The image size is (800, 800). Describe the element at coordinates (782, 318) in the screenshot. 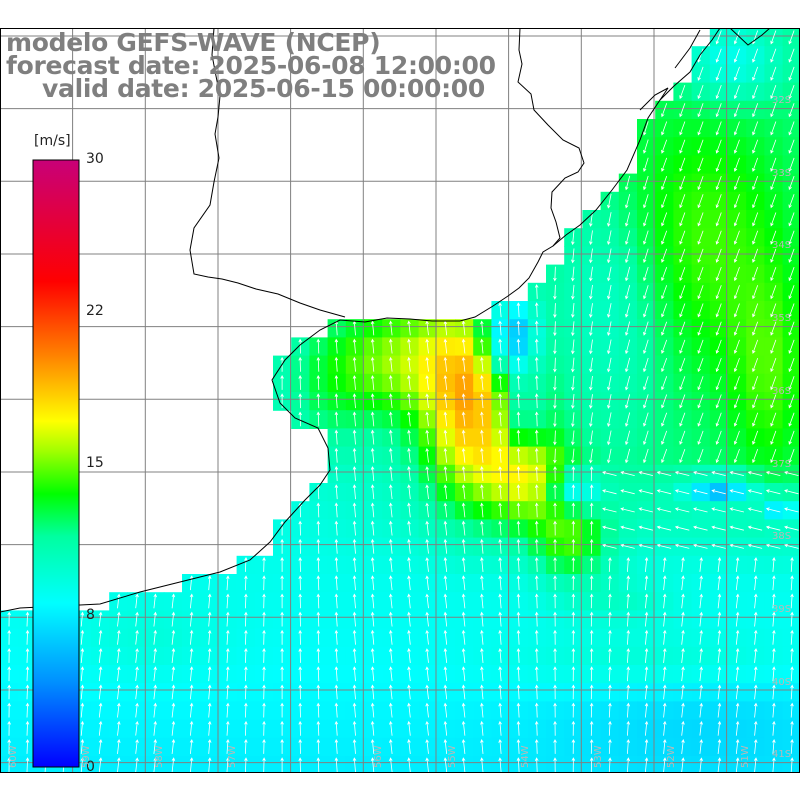

I see `lat-label-35s: 35S` at that location.